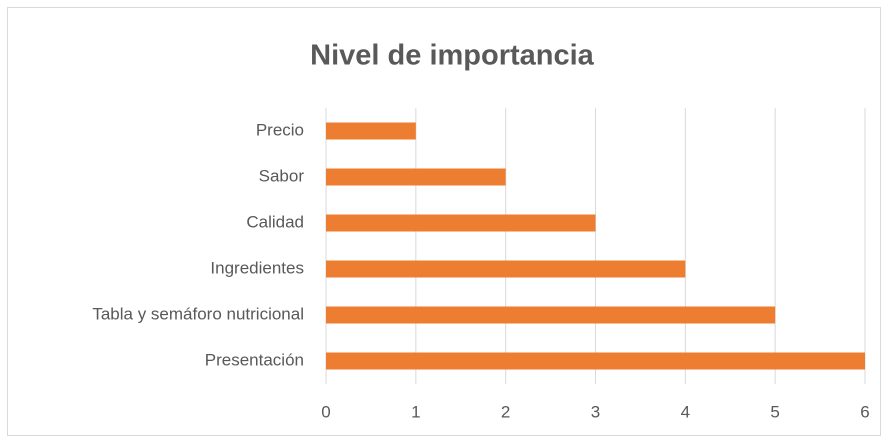 The height and width of the screenshot is (437, 888). Describe the element at coordinates (774, 411) in the screenshot. I see `x-tick-label: 5` at that location.